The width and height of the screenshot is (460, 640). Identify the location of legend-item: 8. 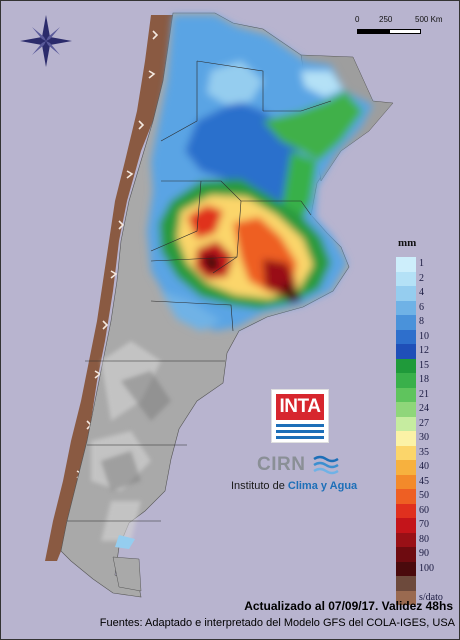
(427, 322).